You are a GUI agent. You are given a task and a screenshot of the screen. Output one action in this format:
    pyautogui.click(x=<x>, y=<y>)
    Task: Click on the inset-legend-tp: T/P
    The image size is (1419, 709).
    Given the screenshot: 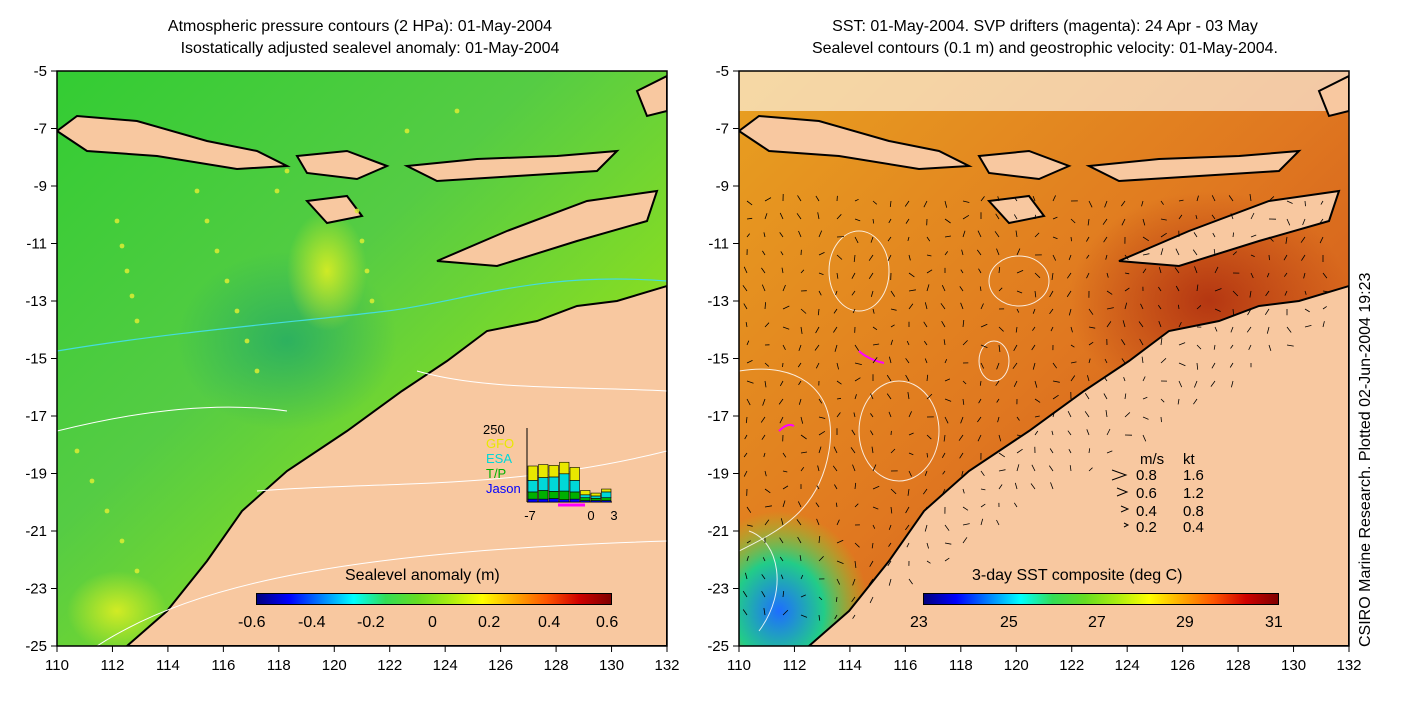 What is the action you would take?
    pyautogui.click(x=496, y=473)
    